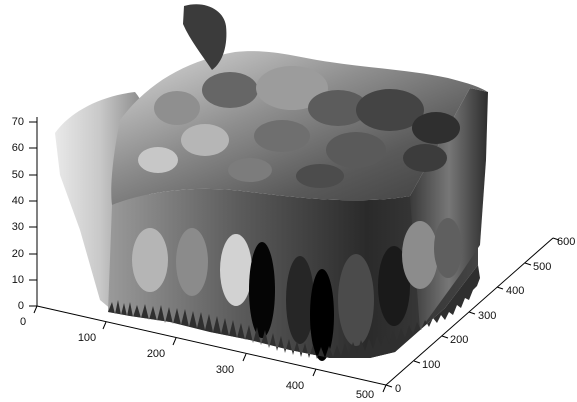 The width and height of the screenshot is (577, 402). Describe the element at coordinates (18, 280) in the screenshot. I see `z-tick-label: 10` at that location.